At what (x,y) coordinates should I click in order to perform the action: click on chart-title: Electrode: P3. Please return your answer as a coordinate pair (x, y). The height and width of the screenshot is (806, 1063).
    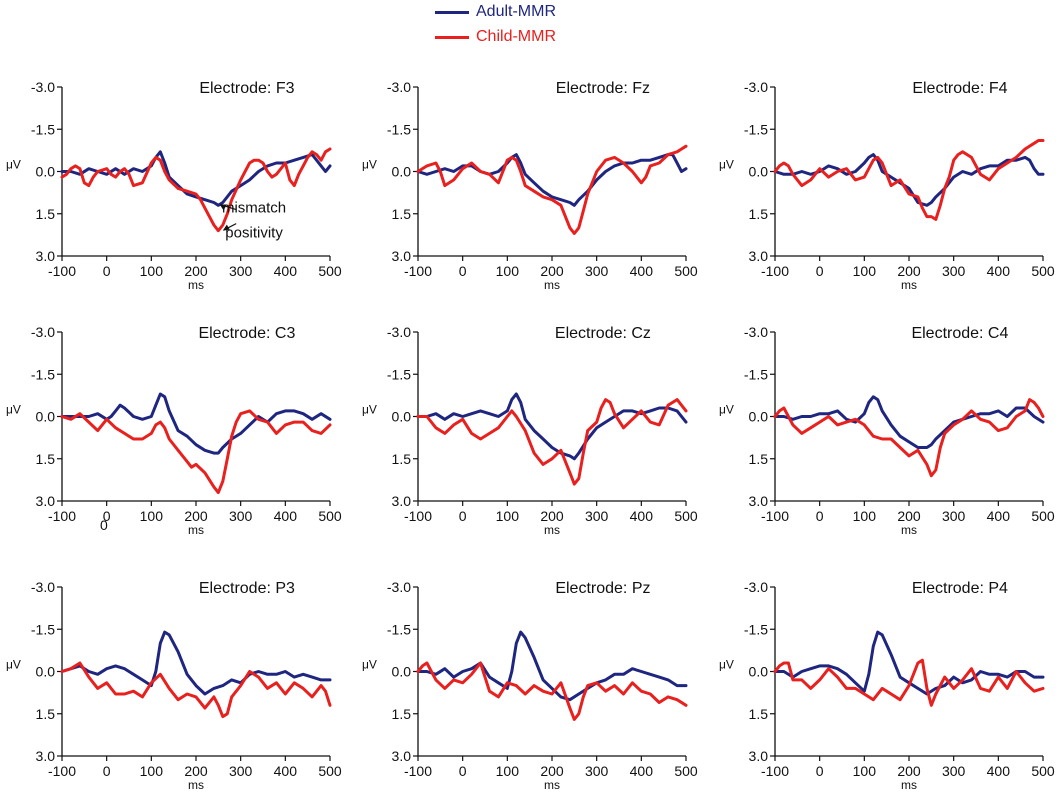
    Looking at the image, I should click on (247, 588).